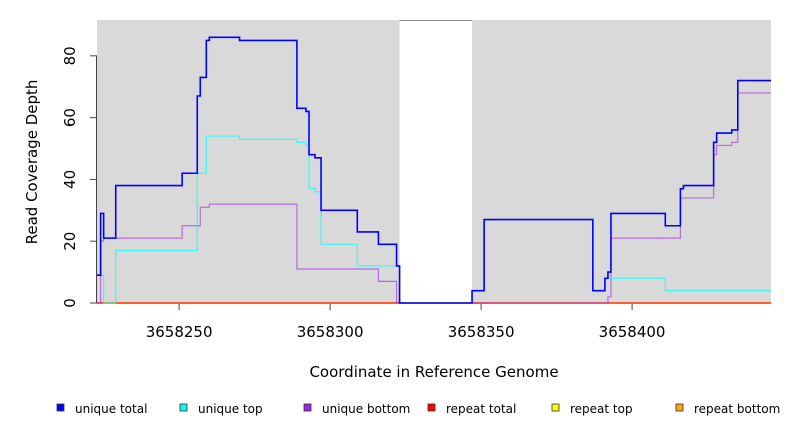 The image size is (792, 432). Describe the element at coordinates (406, 322) in the screenshot. I see `x-axis: 3658250 3658300 3658350 3658400` at that location.